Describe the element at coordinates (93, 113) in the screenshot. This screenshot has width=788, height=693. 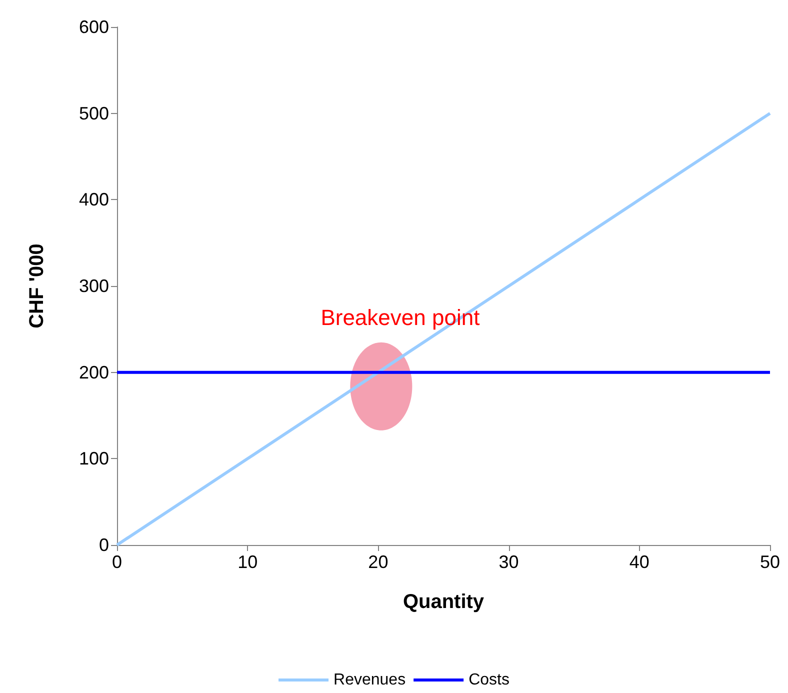
I see `y-tick-label: 500` at that location.